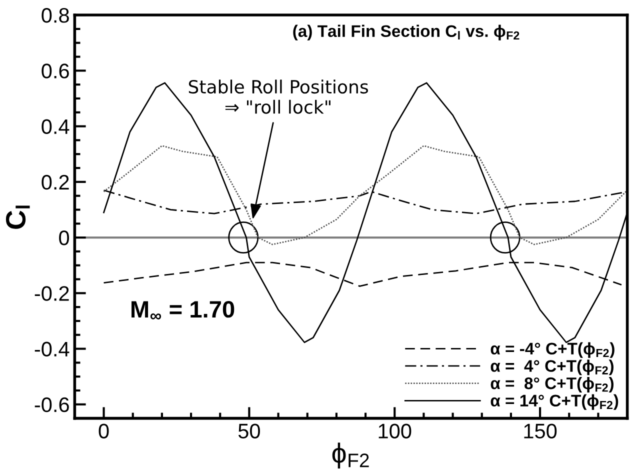 The width and height of the screenshot is (633, 470). Describe the element at coordinates (55, 15) in the screenshot. I see `y-tick-label: 0.8` at that location.